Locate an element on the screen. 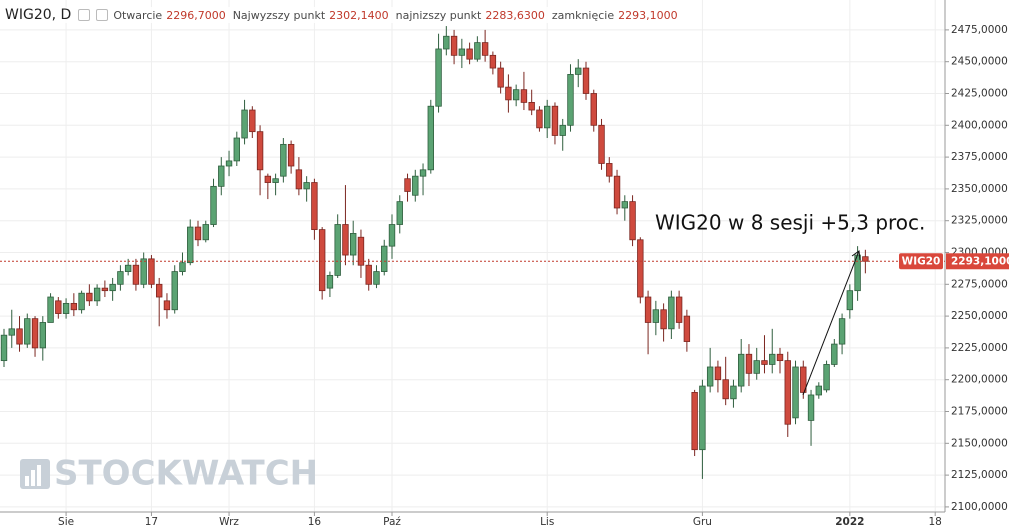  y-tick-label: 2375,0000 is located at coordinates (979, 157).